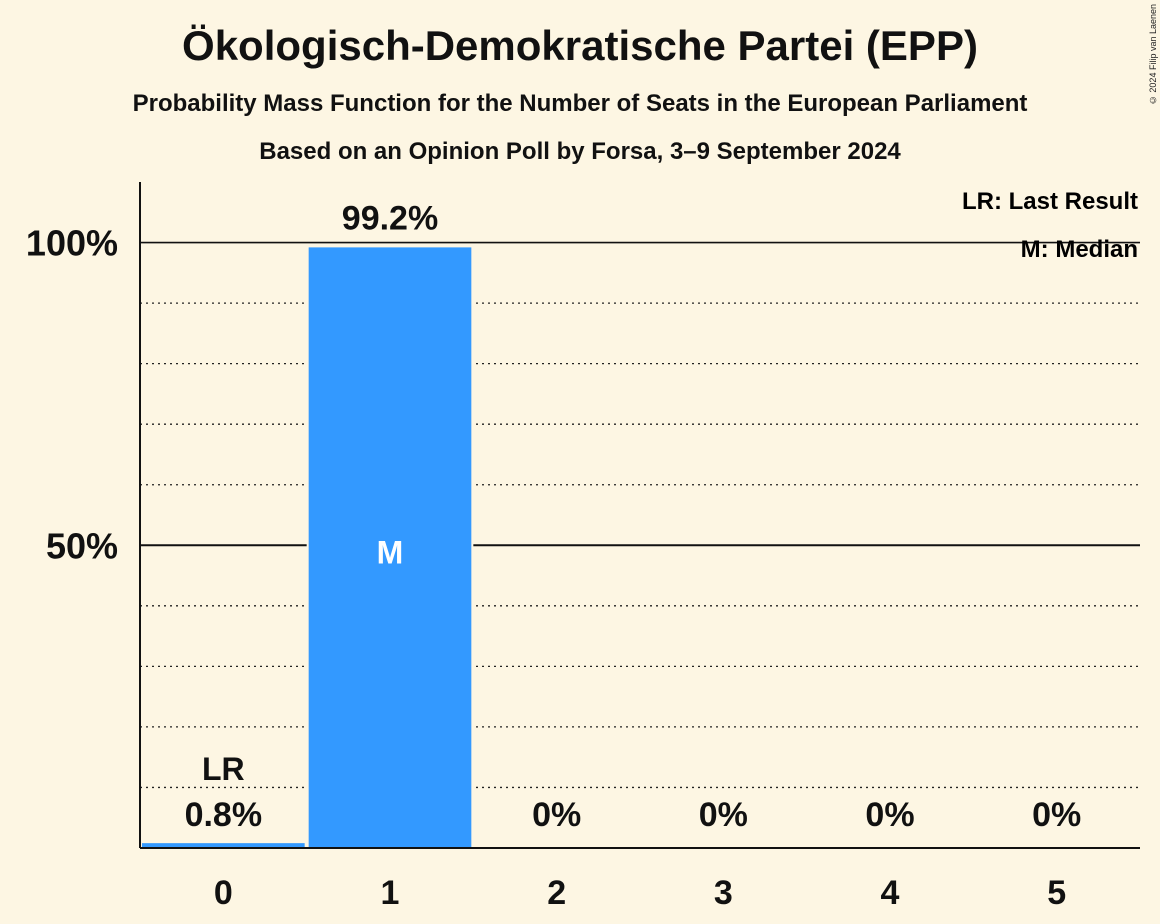  Describe the element at coordinates (390, 893) in the screenshot. I see `x-tick-label: 1` at that location.